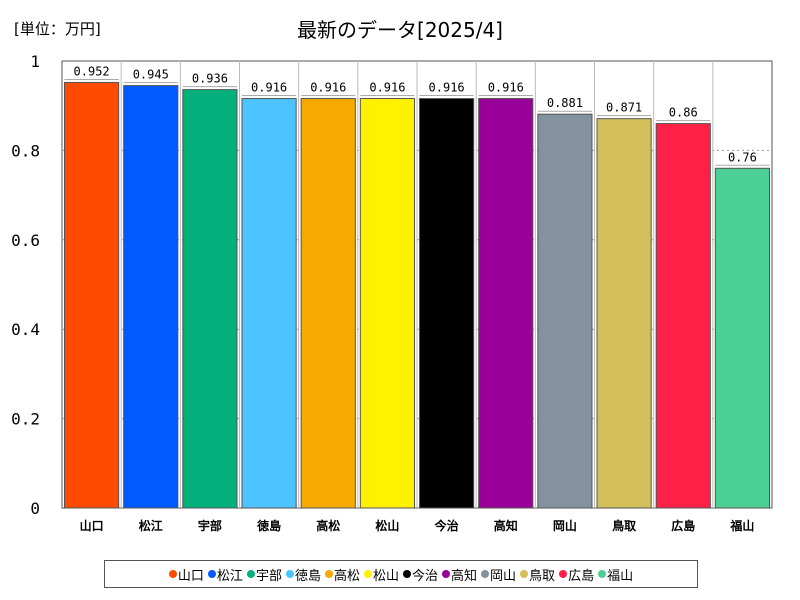 The width and height of the screenshot is (800, 600). I want to click on x-tick-label: 松山, so click(387, 525).